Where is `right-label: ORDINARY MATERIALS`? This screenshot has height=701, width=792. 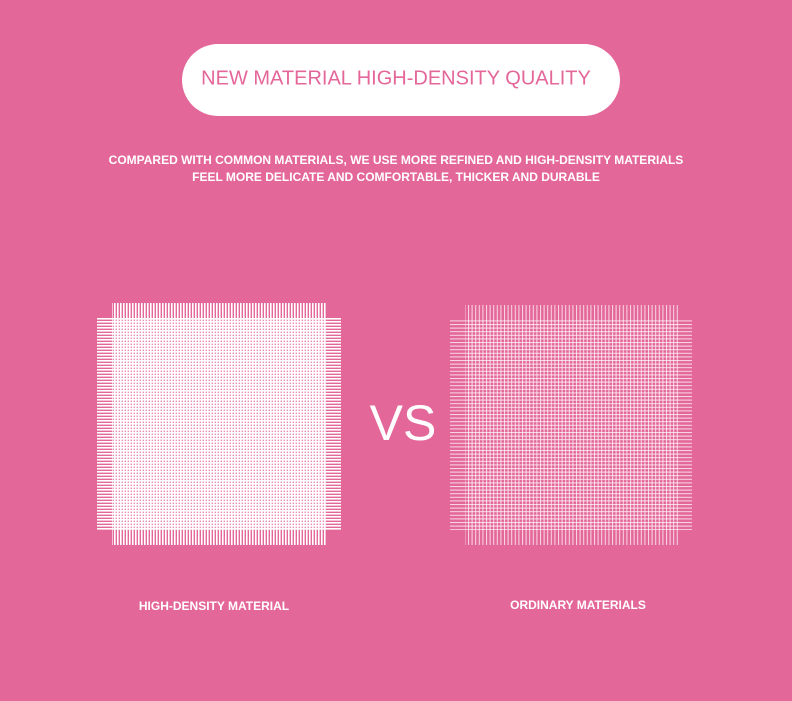 right-label: ORDINARY MATERIALS is located at coordinates (578, 605).